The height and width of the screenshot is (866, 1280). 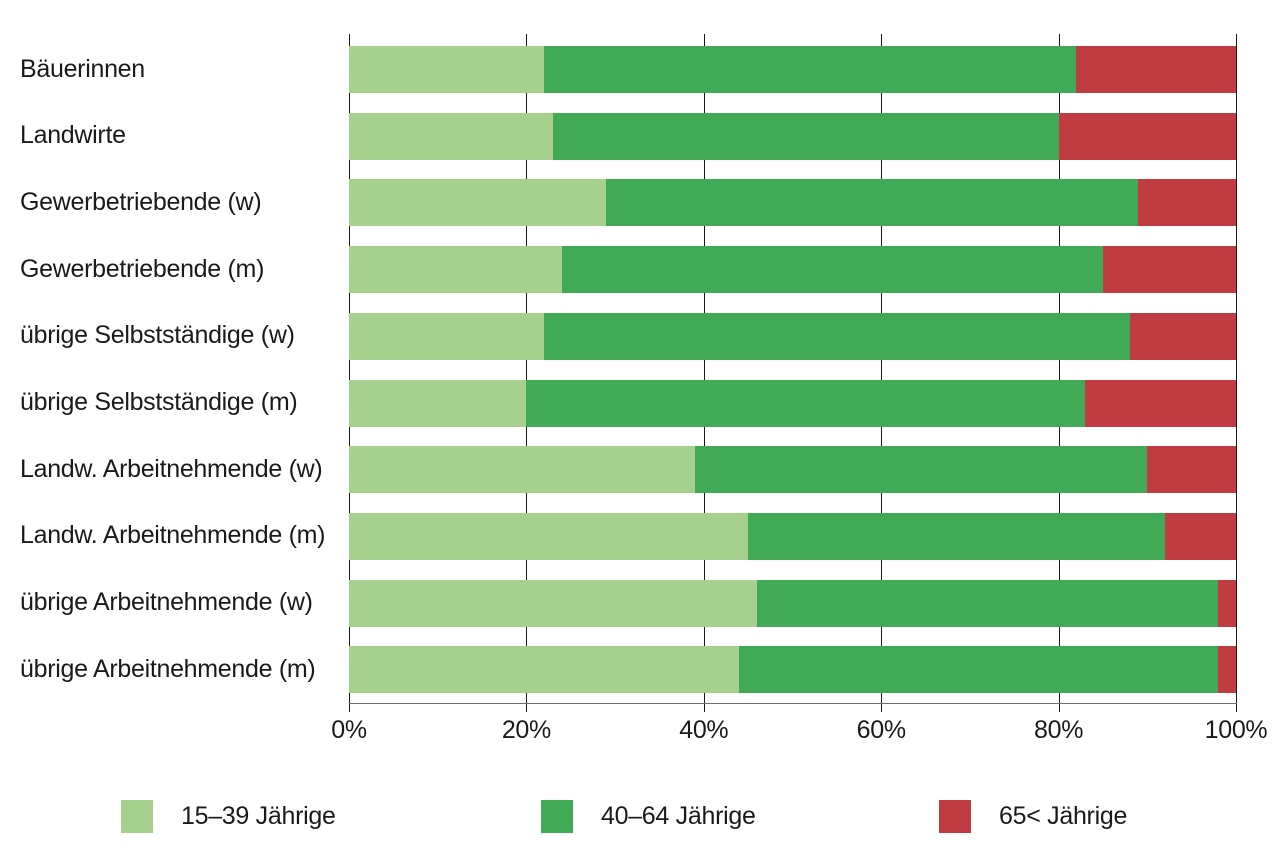 What do you see at coordinates (73, 135) in the screenshot?
I see `category-label: Landwirte` at bounding box center [73, 135].